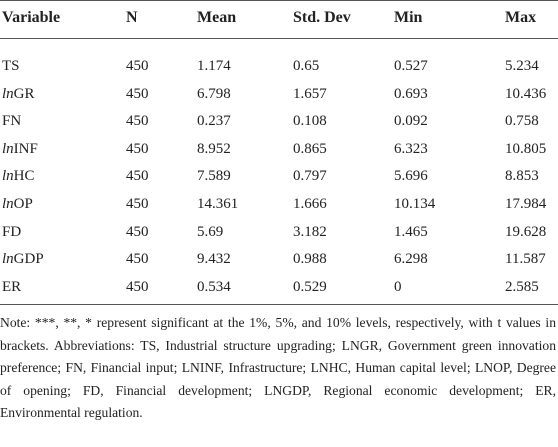 The width and height of the screenshot is (558, 447). What do you see at coordinates (210, 231) in the screenshot?
I see `table-cell: 5.69` at bounding box center [210, 231].